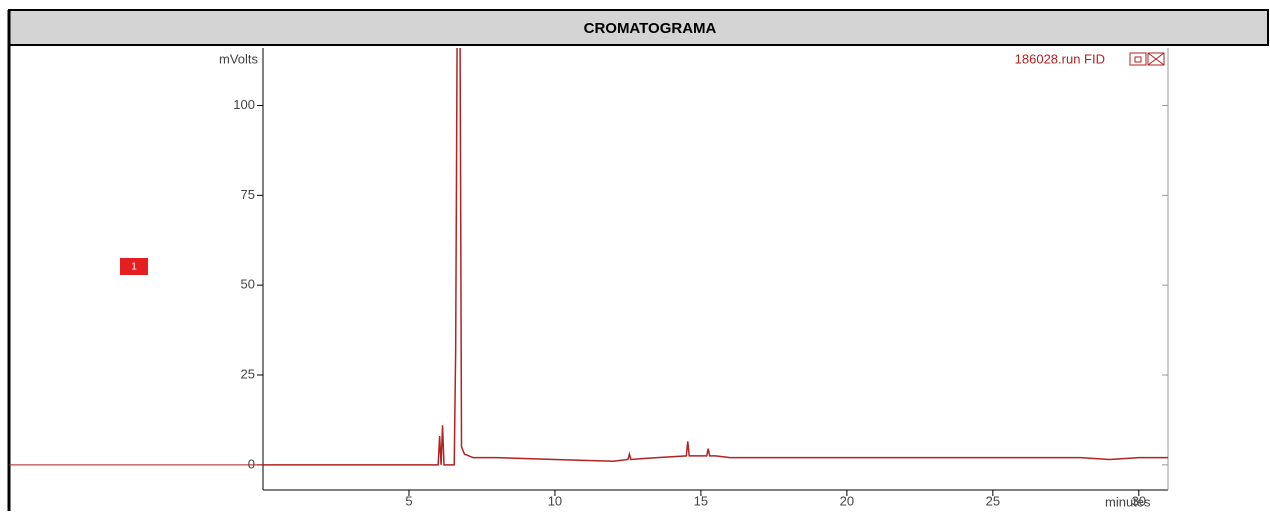 This screenshot has height=516, width=1270. Describe the element at coordinates (1147, 59) in the screenshot. I see `window-icons` at that location.